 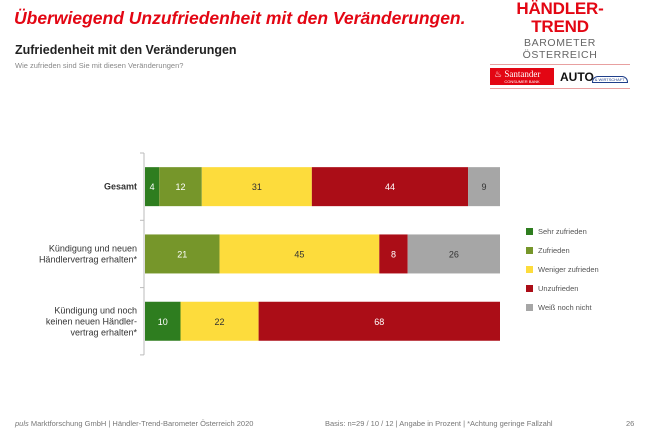 I want to click on category-label-line: Gesamt, so click(x=120, y=187).